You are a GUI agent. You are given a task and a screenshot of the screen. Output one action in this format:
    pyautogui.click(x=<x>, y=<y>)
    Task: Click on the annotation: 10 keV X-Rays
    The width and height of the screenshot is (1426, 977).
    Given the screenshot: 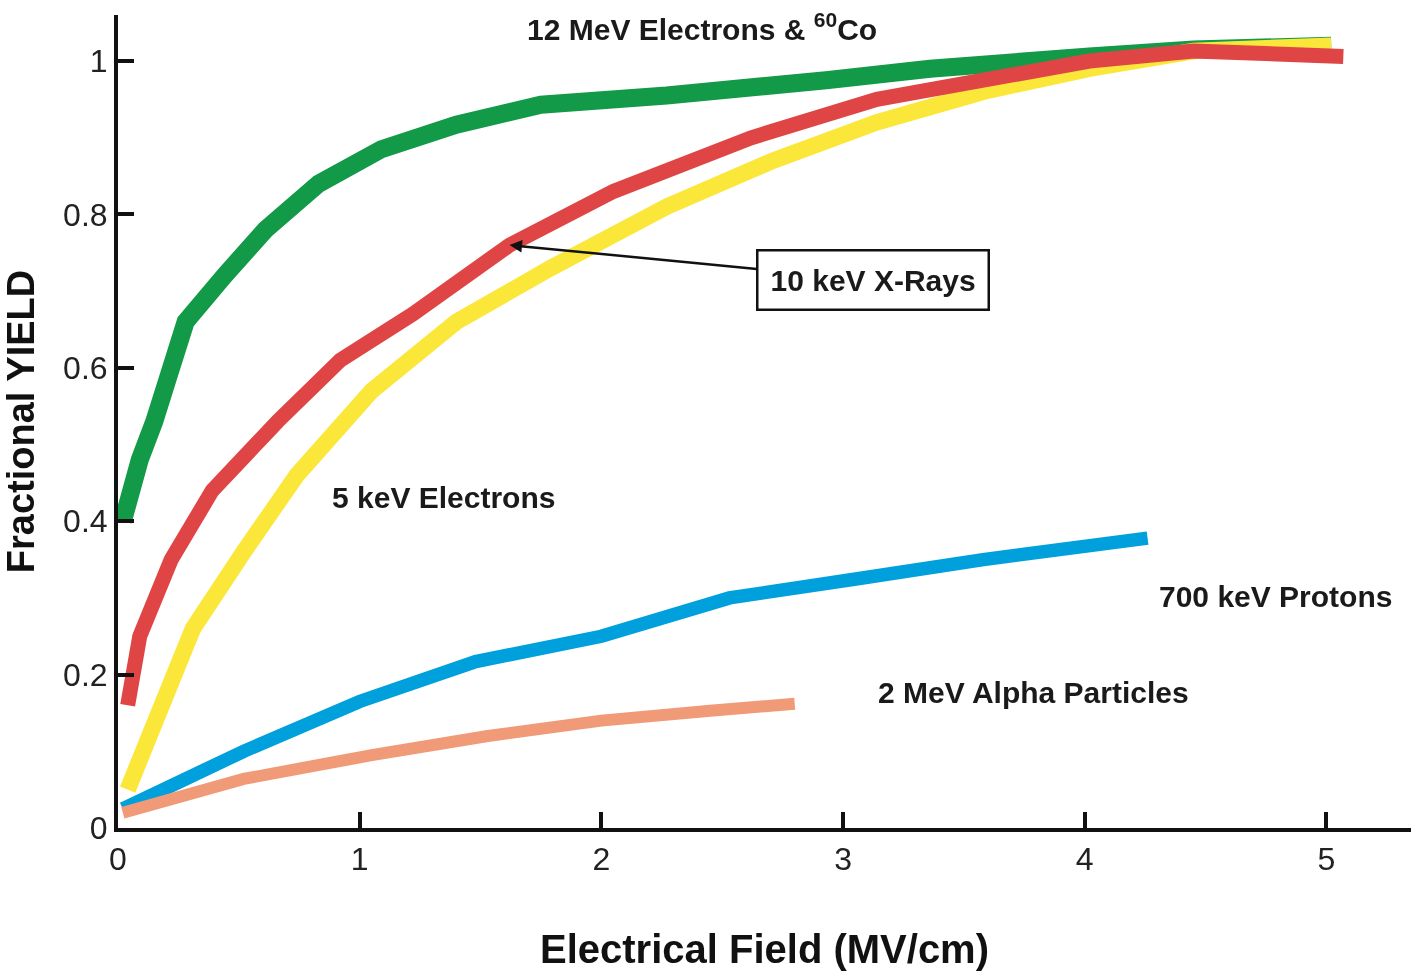 What is the action you would take?
    pyautogui.click(x=873, y=280)
    